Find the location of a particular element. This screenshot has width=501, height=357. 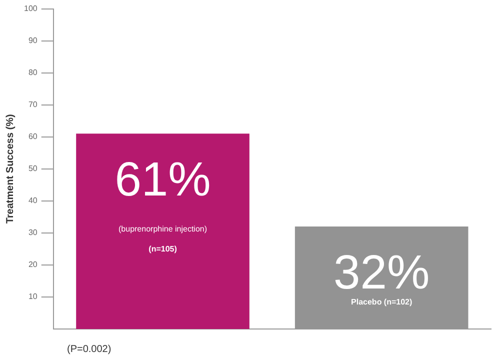

category-label: (buprenorphine injection) (n=105) is located at coordinates (163, 239).